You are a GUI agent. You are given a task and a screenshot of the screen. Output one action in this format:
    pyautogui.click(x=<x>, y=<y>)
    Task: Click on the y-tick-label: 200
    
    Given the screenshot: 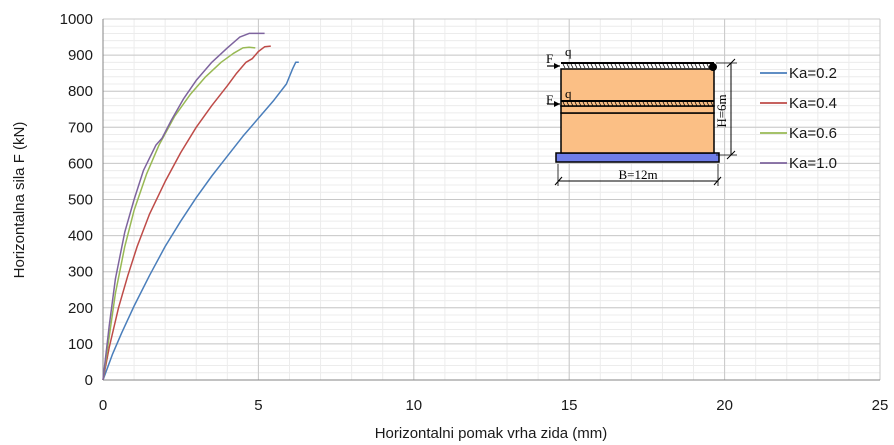 What is the action you would take?
    pyautogui.click(x=80, y=308)
    